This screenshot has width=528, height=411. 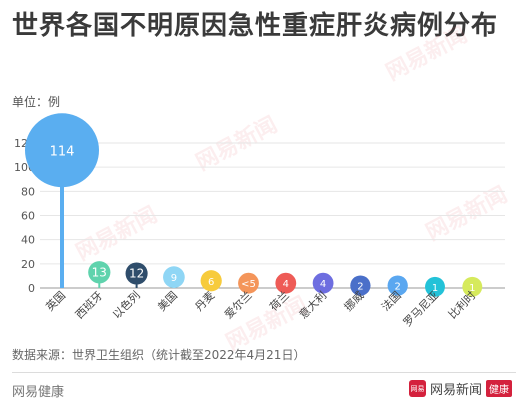 I want to click on brand-left: 网易健康, so click(x=38, y=392).